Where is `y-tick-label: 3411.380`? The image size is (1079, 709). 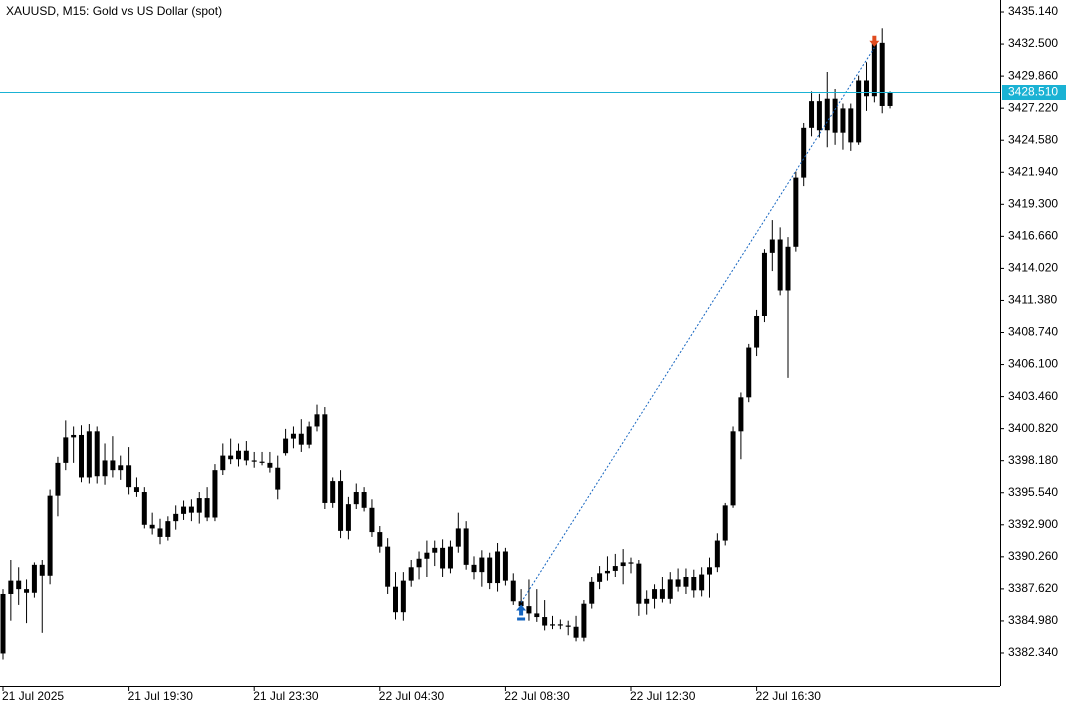 y-tick-label: 3411.380 is located at coordinates (1032, 300).